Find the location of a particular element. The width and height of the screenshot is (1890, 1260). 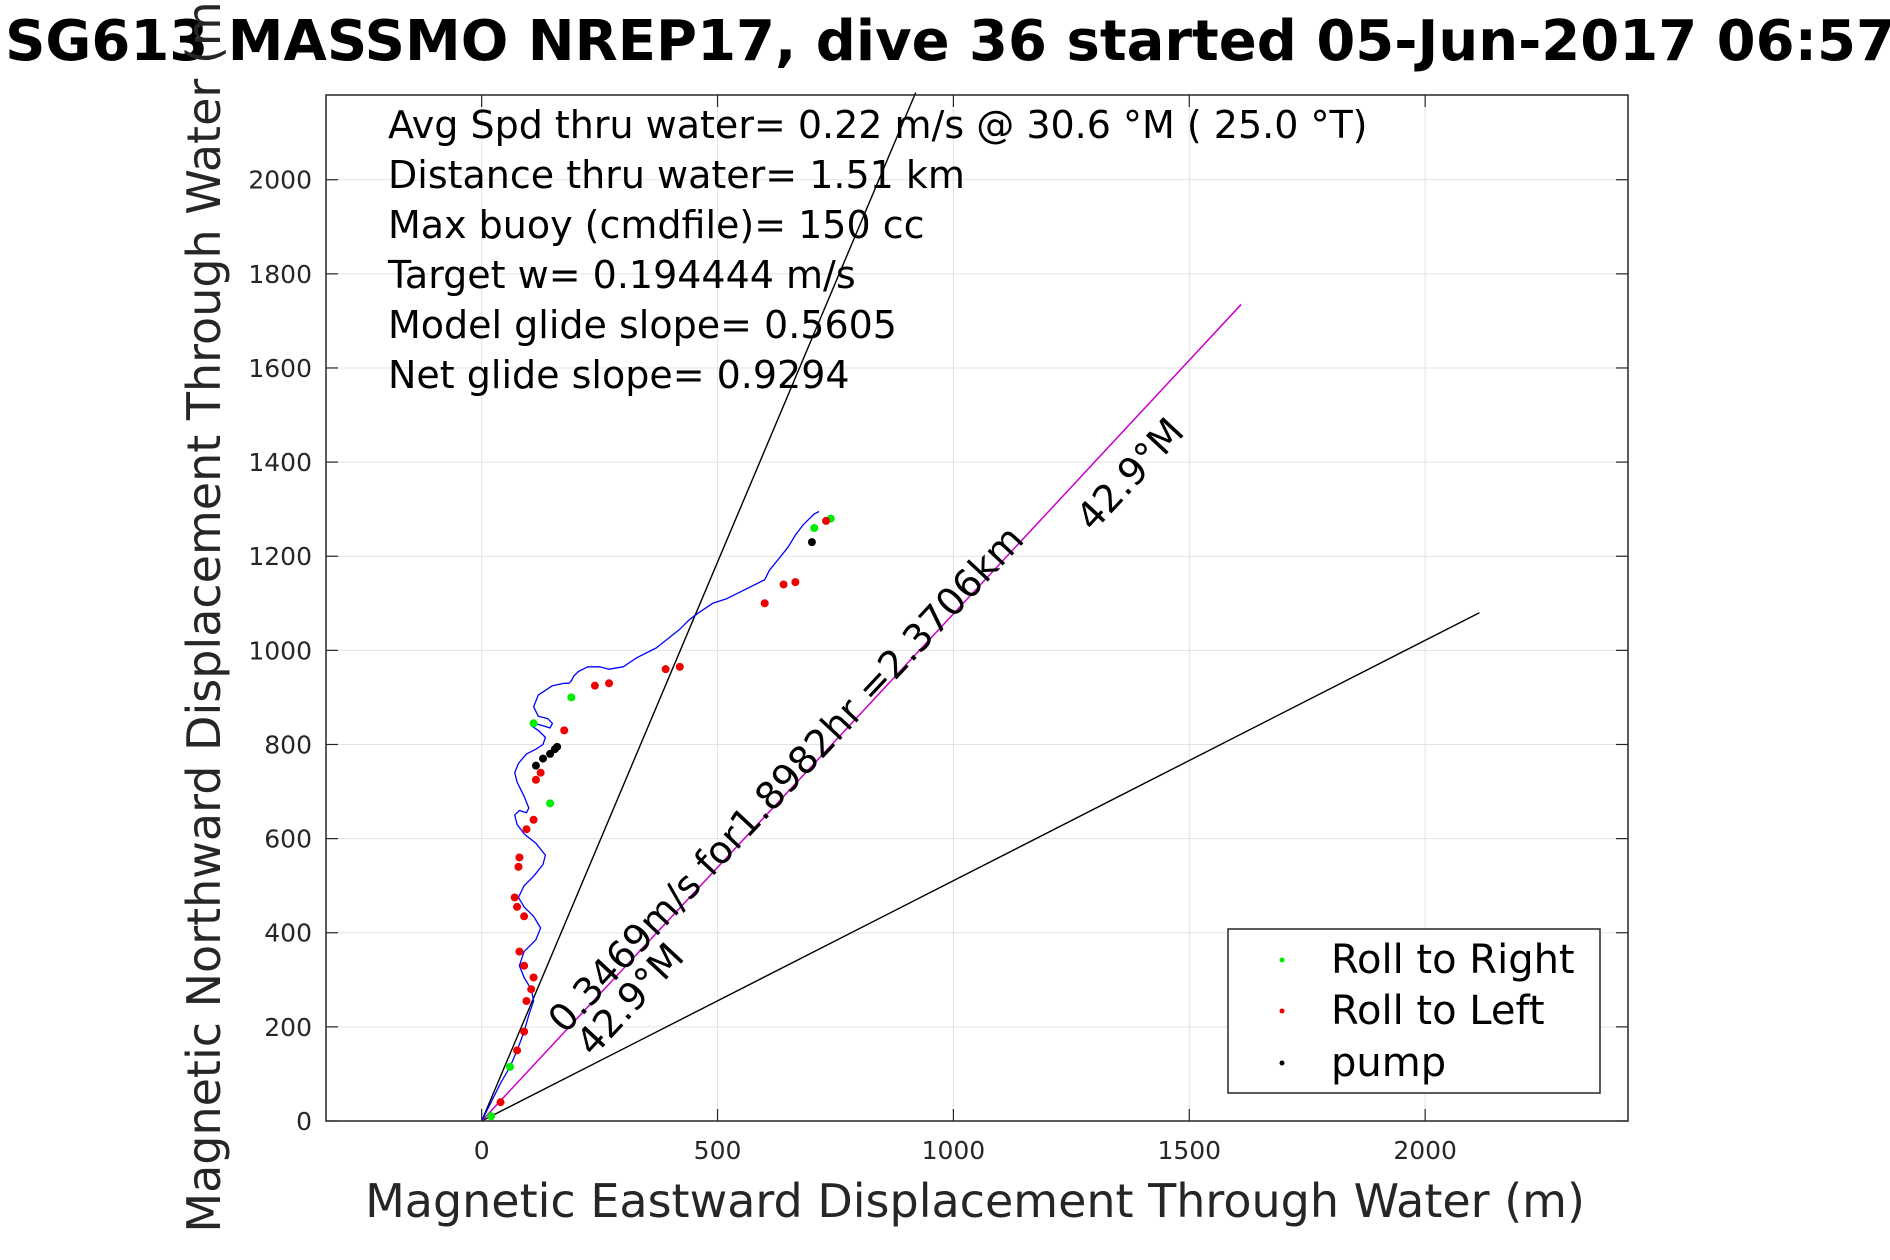

legend-marker-roll-left is located at coordinates (1282, 1011).